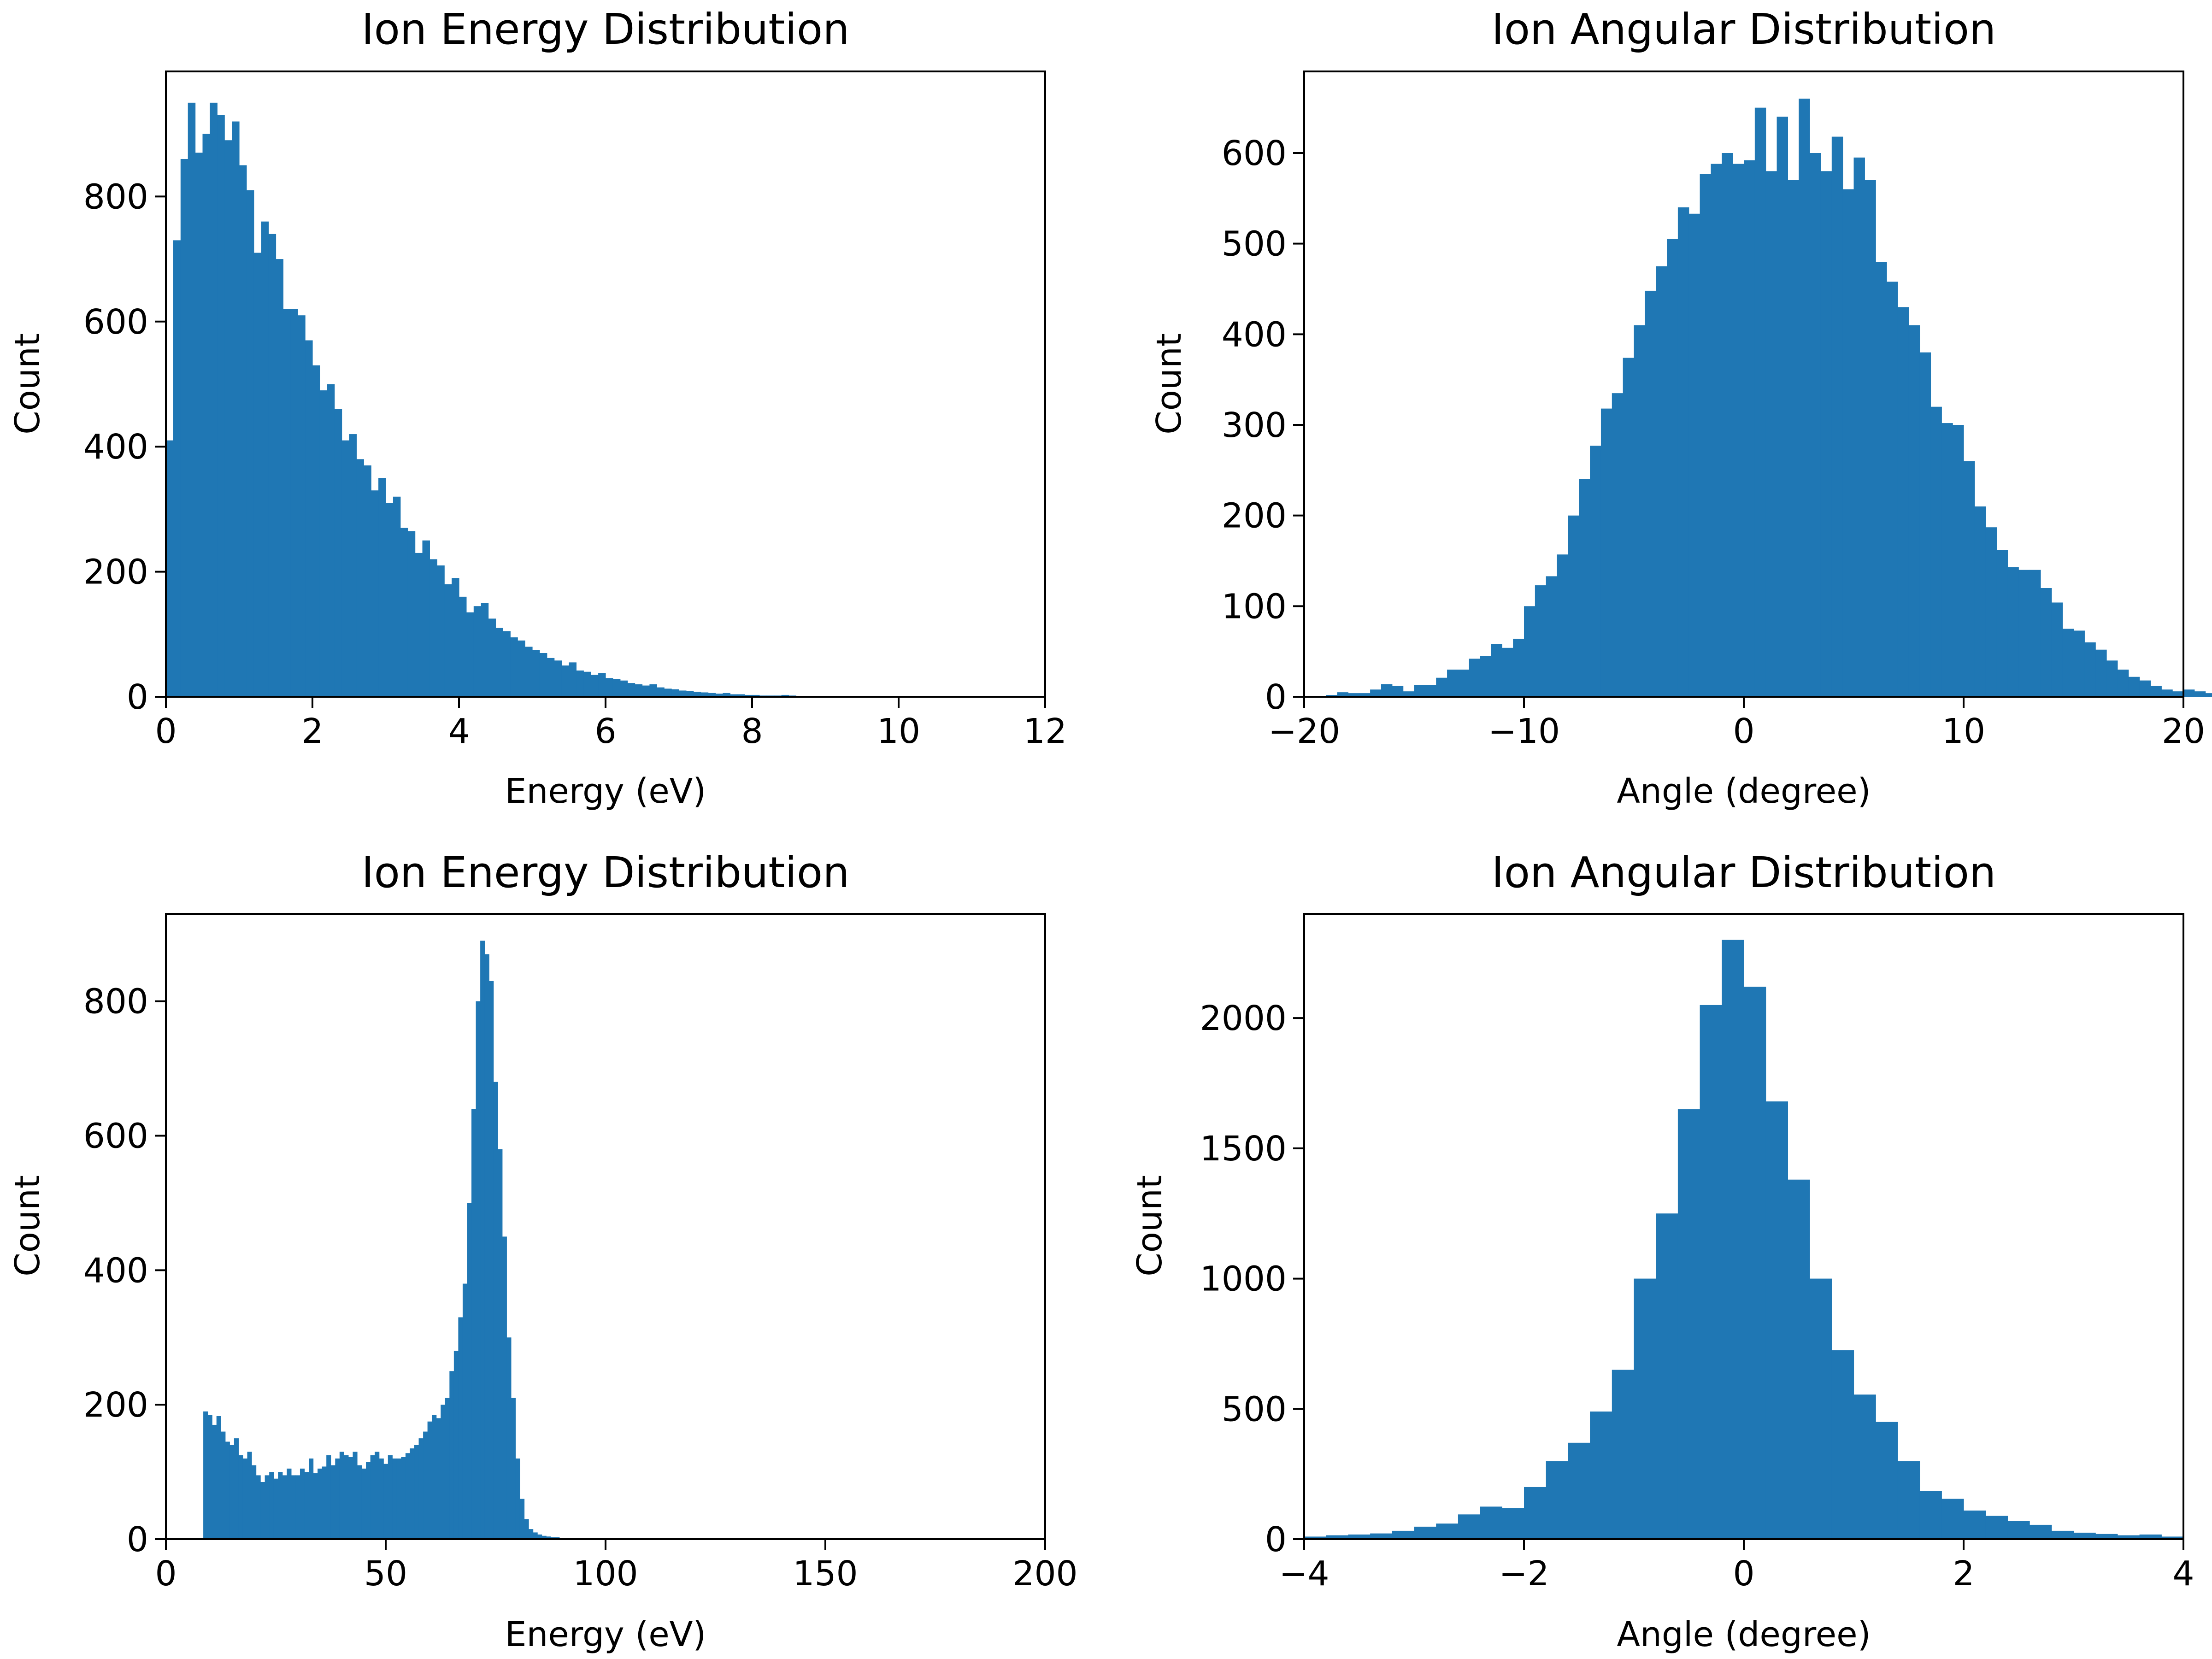  What do you see at coordinates (1744, 791) in the screenshot?
I see `x-axis-label: Angle (degree)` at bounding box center [1744, 791].